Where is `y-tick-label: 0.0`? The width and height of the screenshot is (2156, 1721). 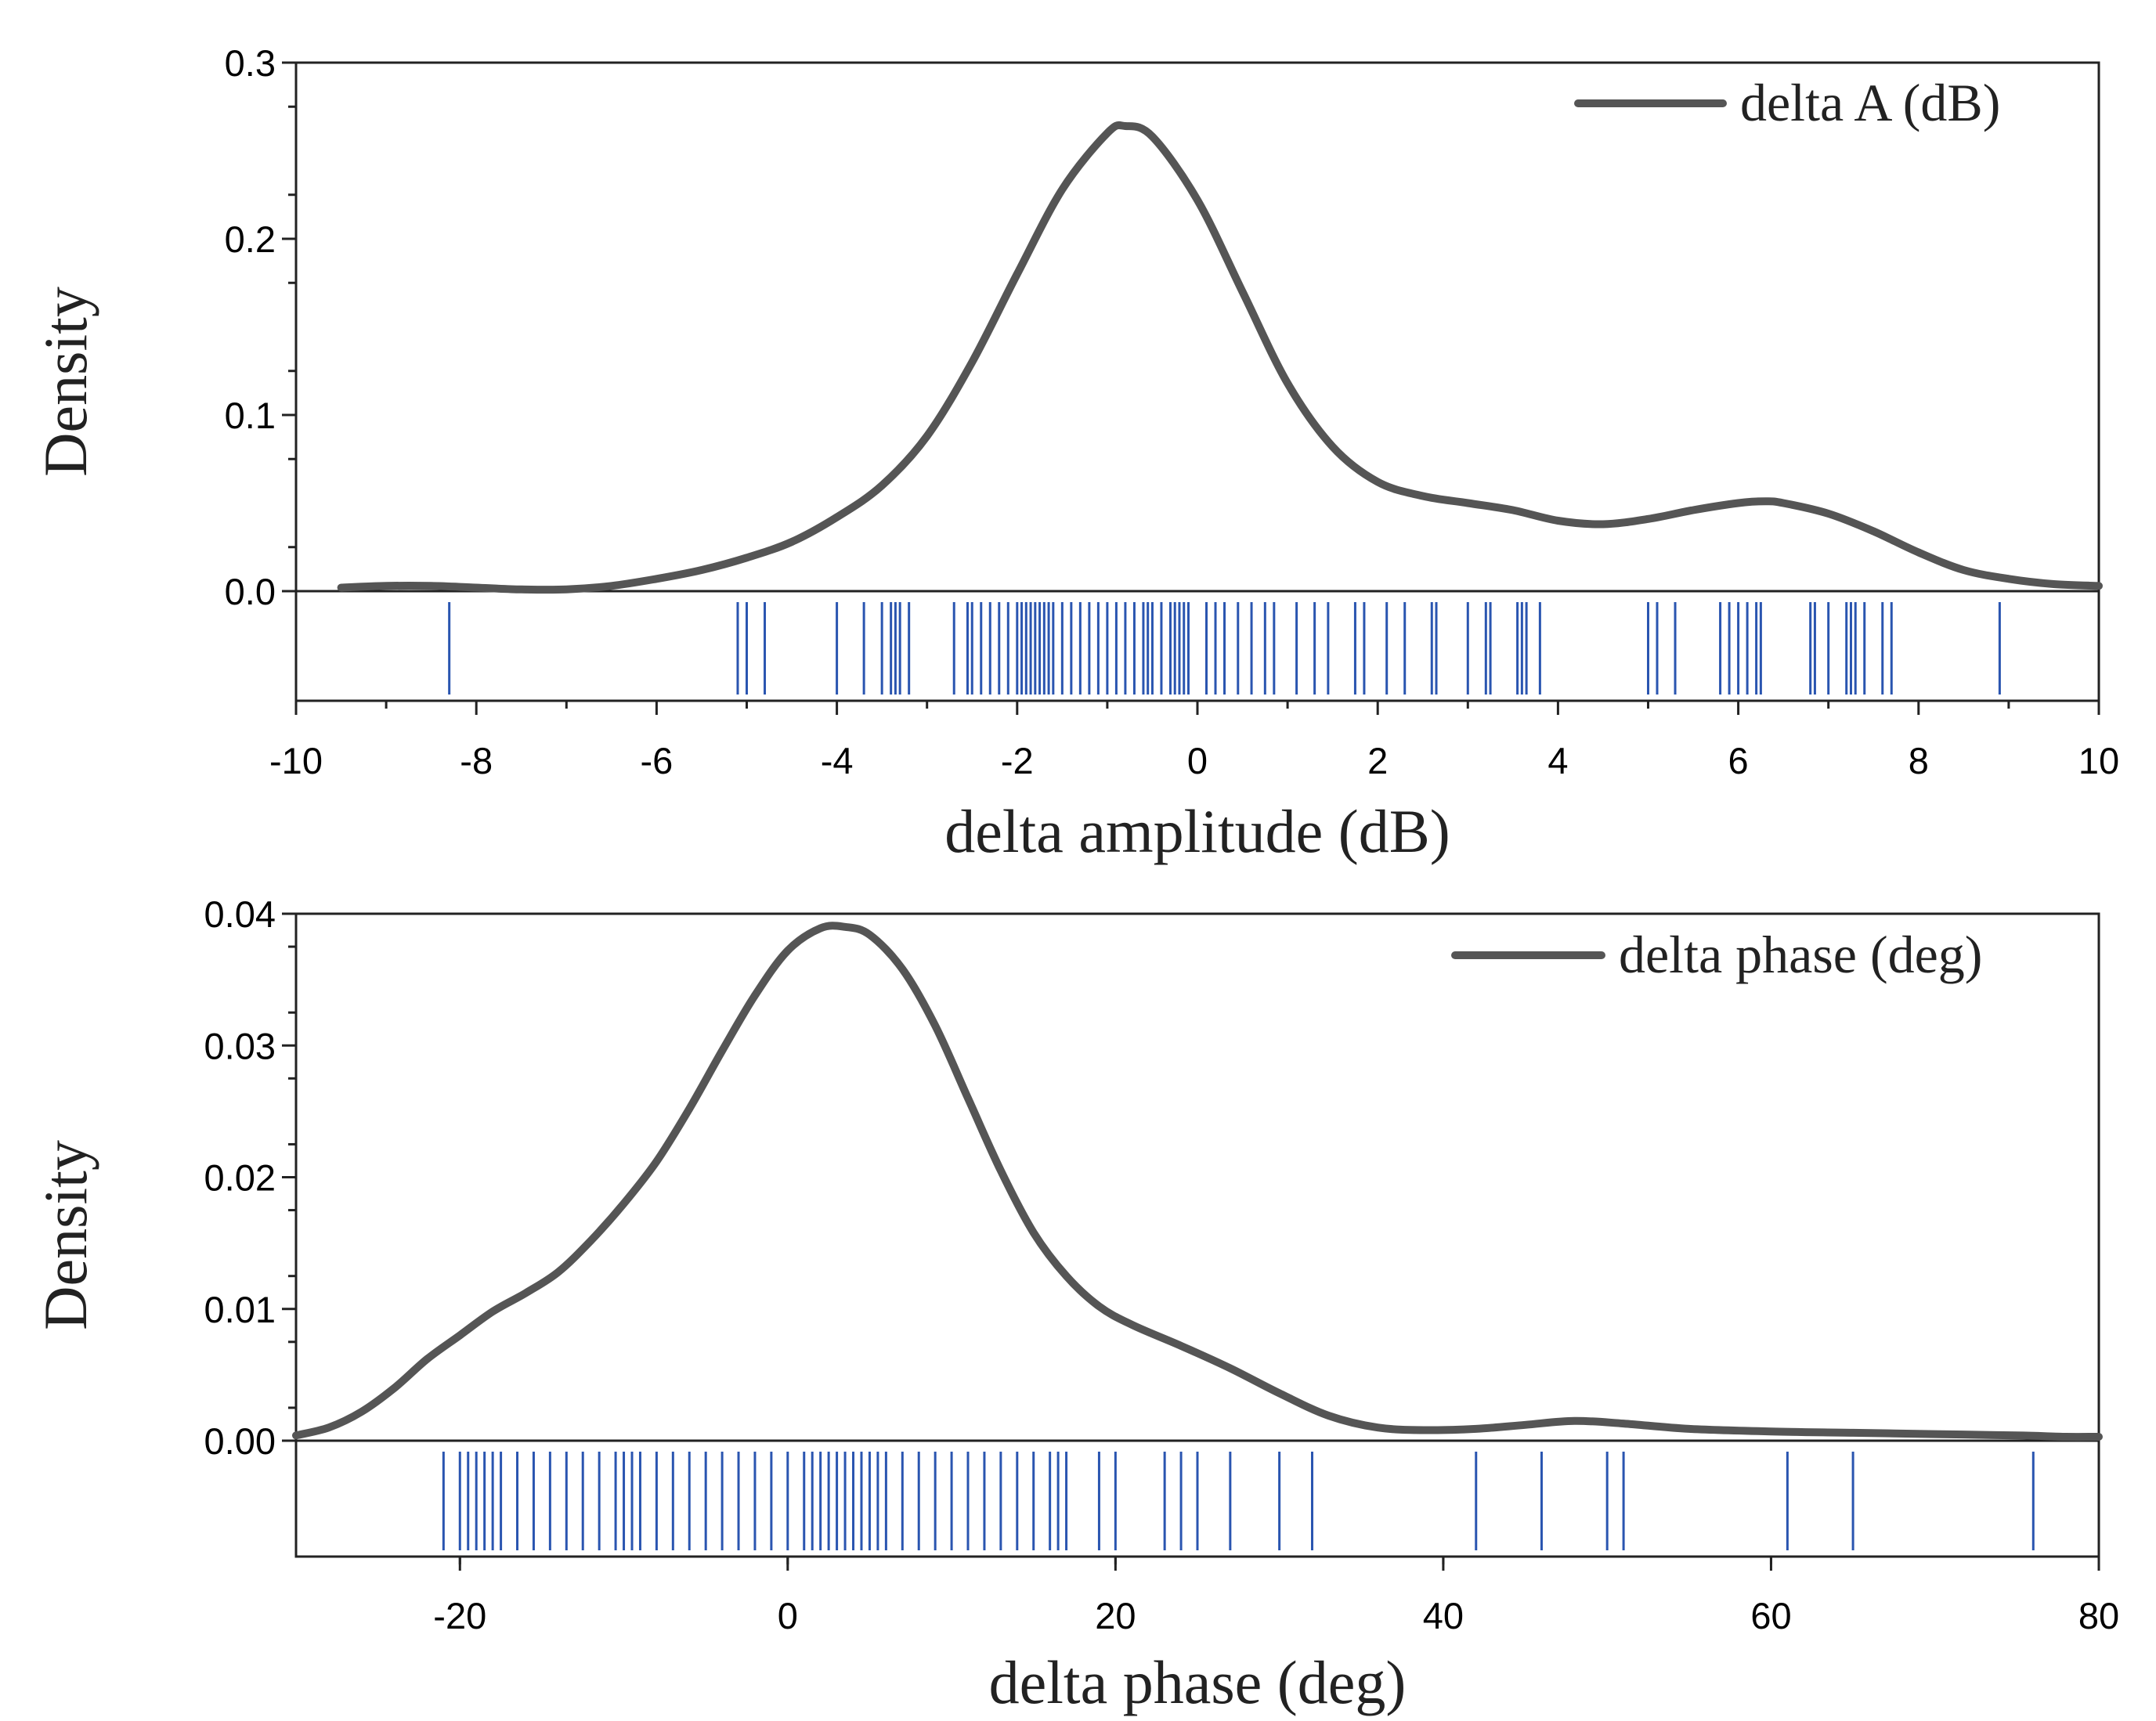
y-tick-label: 0.0 is located at coordinates (250, 591).